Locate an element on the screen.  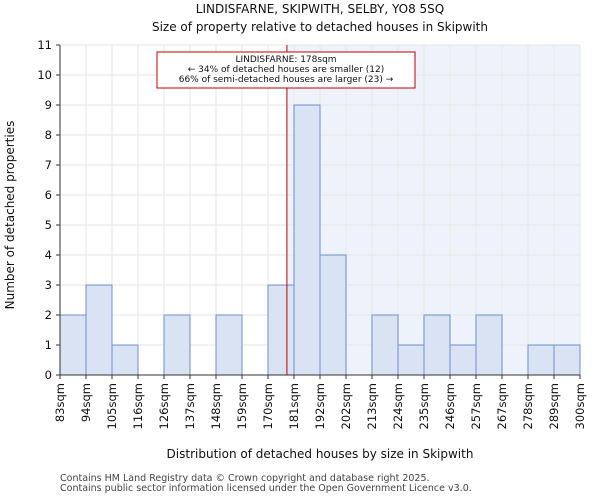
x-tick-label: 224sqm is located at coordinates (398, 406).